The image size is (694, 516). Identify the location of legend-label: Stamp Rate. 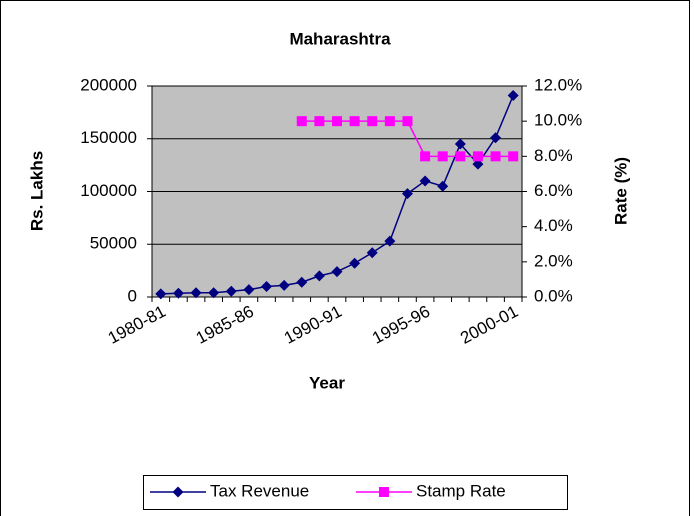
(461, 490).